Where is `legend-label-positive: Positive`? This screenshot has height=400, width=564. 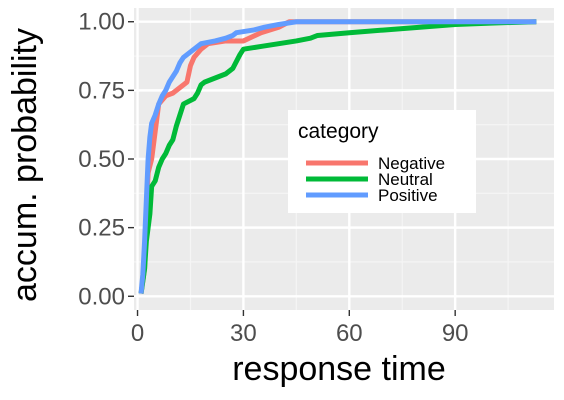 legend-label-positive: Positive is located at coordinates (408, 195).